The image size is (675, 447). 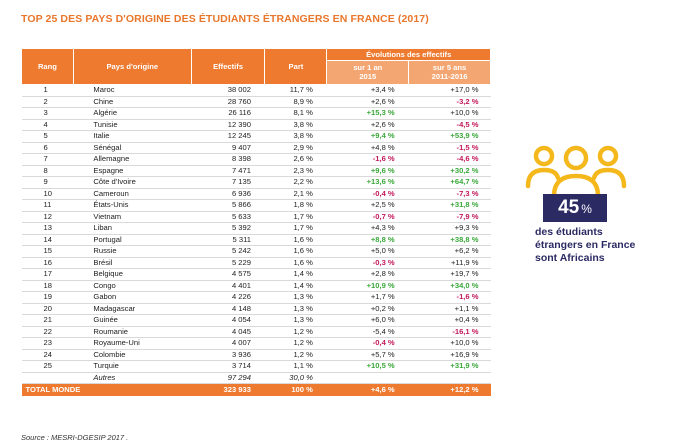 I want to click on header-part: Part, so click(x=296, y=66).